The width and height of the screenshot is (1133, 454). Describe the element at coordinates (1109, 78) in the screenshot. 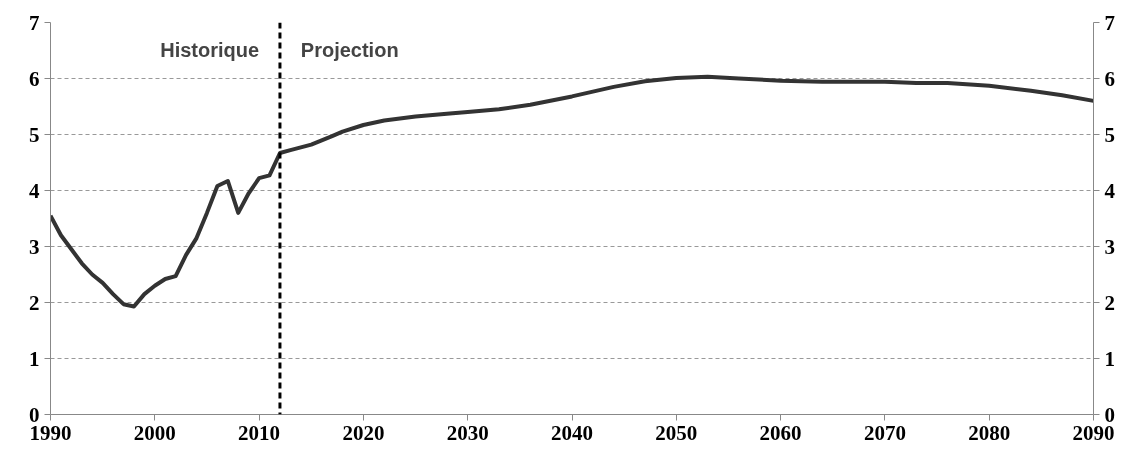

I see `y2-tick-label: 6` at that location.